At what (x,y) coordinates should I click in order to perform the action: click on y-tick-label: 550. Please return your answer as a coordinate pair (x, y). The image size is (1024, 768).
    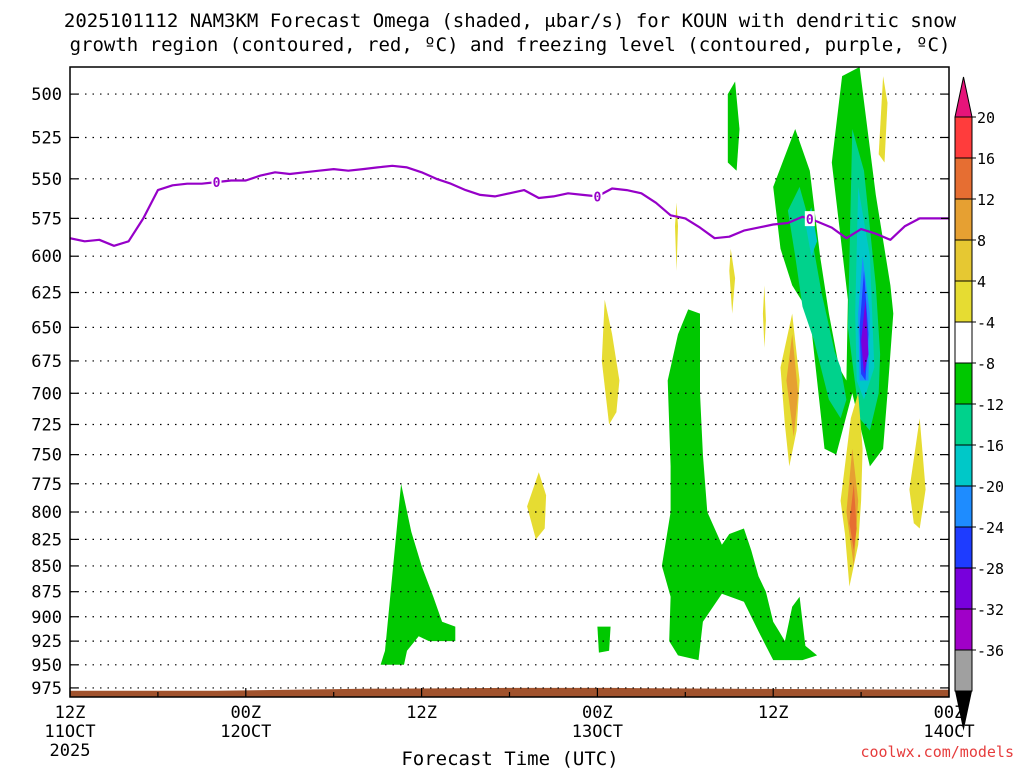
    Looking at the image, I should click on (46, 180).